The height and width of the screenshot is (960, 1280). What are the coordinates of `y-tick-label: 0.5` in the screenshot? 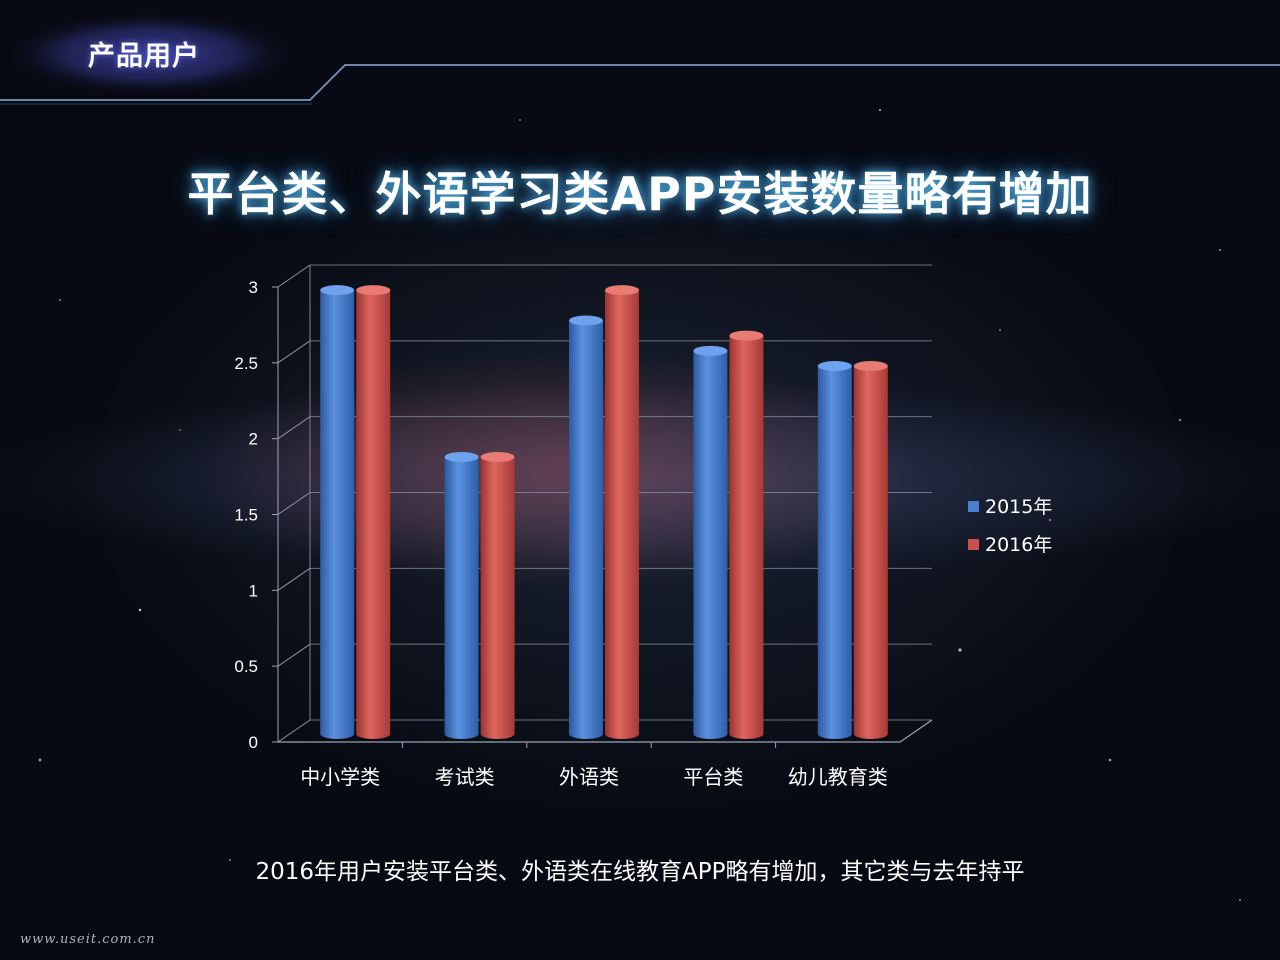 It's located at (246, 666).